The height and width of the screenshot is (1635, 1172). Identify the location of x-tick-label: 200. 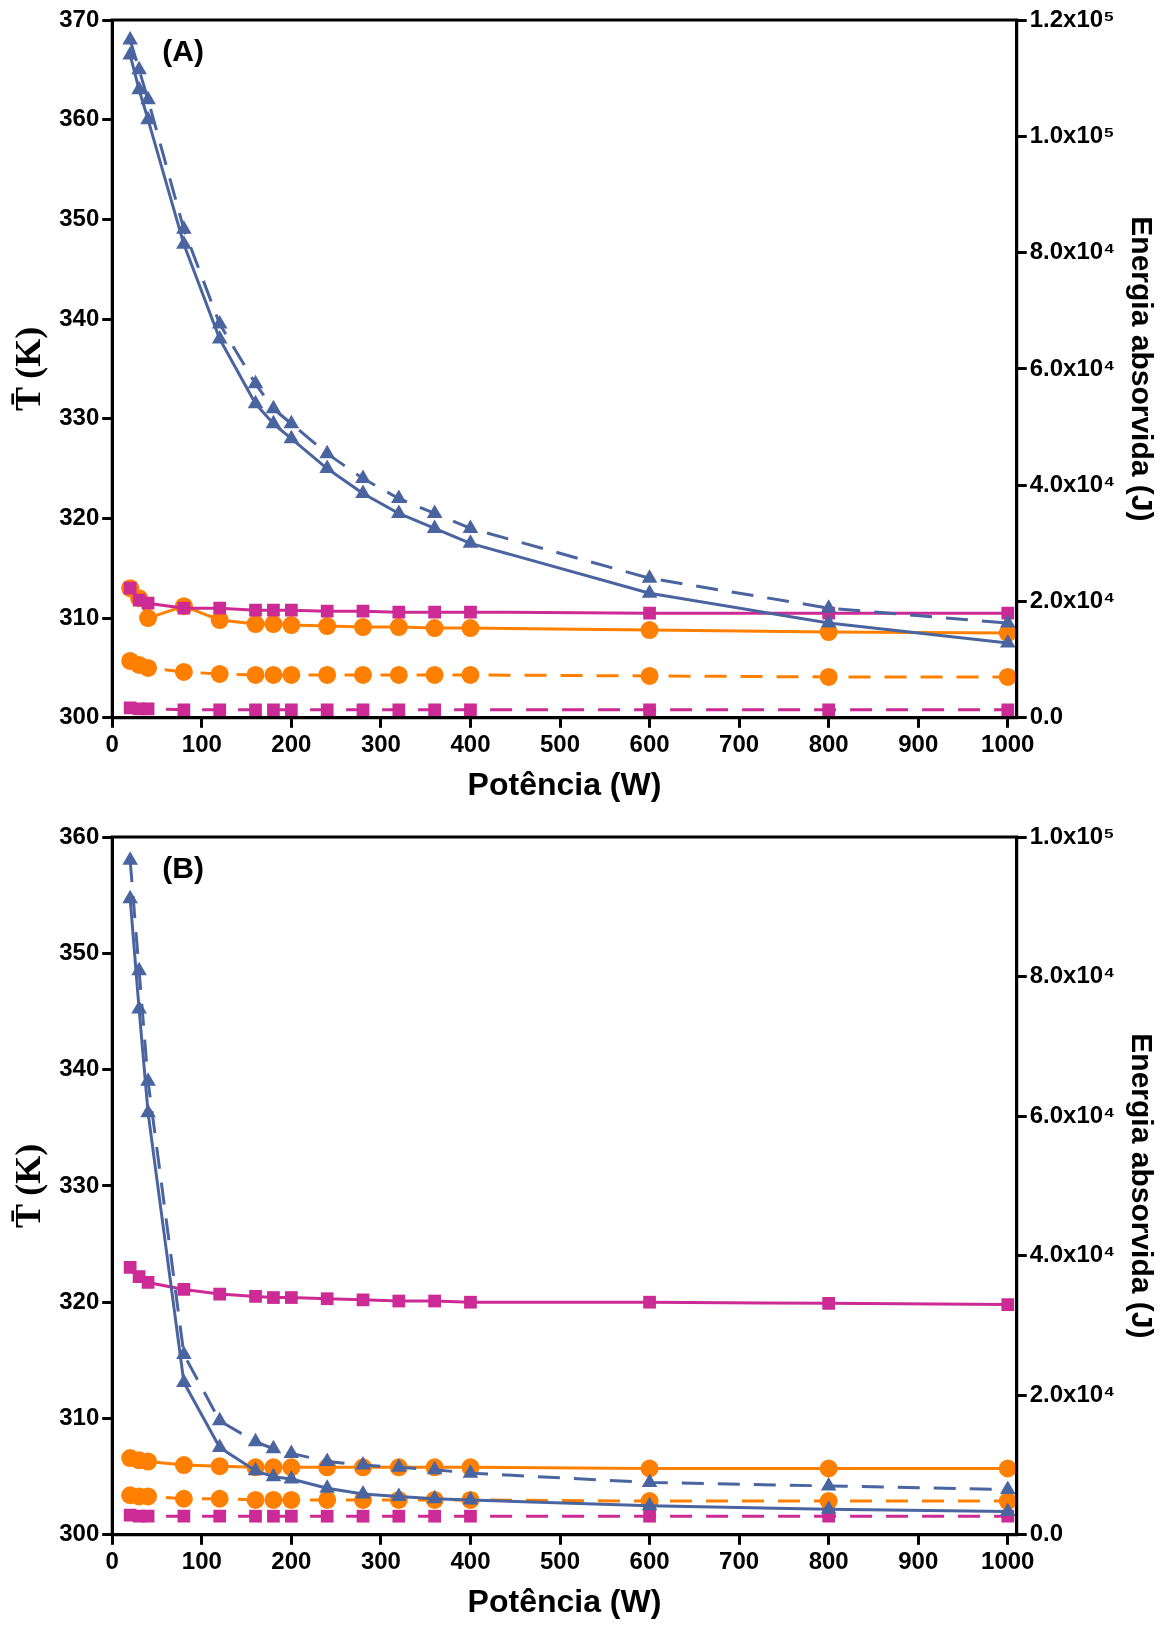
(291, 1560).